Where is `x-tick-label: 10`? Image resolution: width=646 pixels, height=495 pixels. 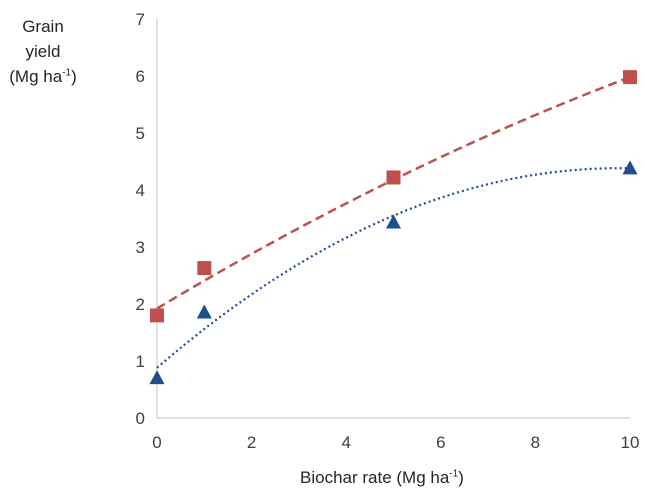 x-tick-label: 10 is located at coordinates (630, 442).